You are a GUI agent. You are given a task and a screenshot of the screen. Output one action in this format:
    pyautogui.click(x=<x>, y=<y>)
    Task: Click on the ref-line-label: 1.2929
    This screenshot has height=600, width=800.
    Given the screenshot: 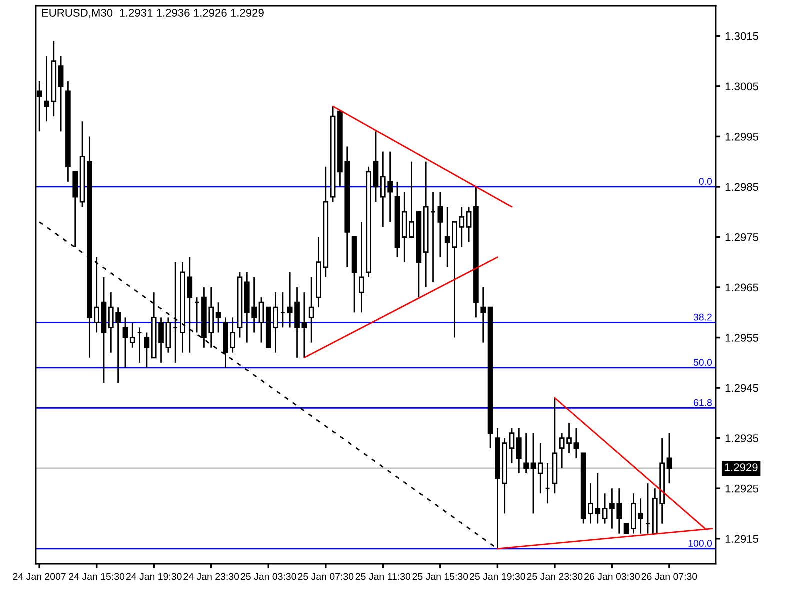 What is the action you would take?
    pyautogui.click(x=741, y=468)
    